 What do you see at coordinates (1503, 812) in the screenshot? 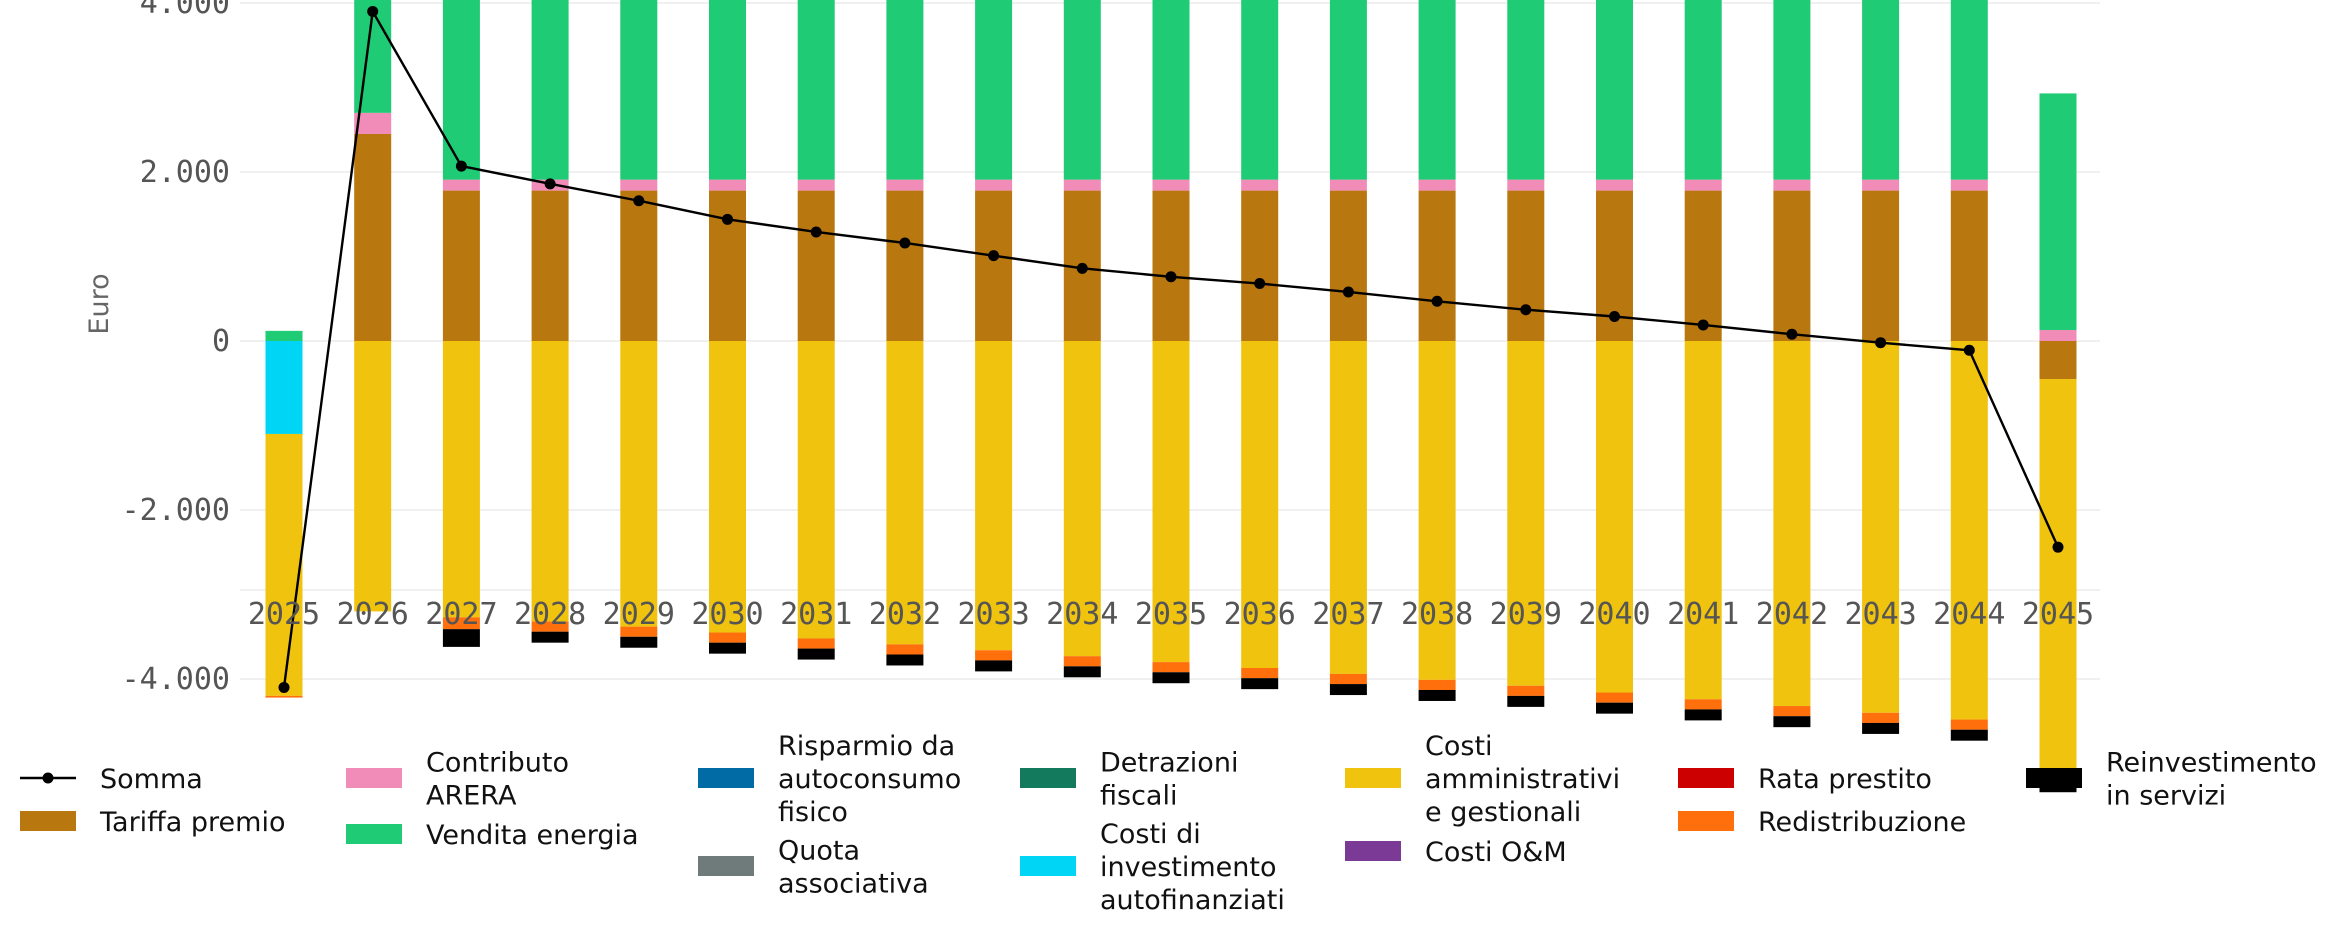
I see `legend-label-line: e gestionali` at bounding box center [1503, 812].